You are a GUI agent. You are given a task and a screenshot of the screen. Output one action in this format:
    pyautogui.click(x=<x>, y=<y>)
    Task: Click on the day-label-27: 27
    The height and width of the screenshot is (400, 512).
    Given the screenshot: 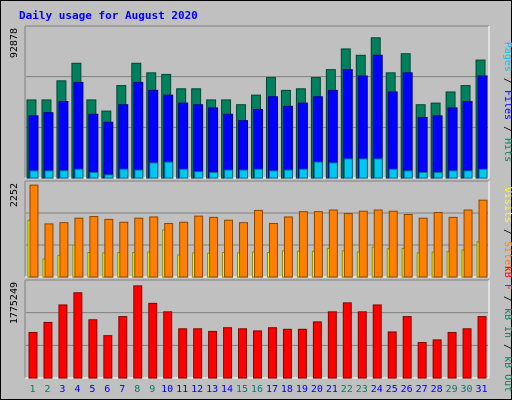 What is the action you would take?
    pyautogui.click(x=422, y=389)
    